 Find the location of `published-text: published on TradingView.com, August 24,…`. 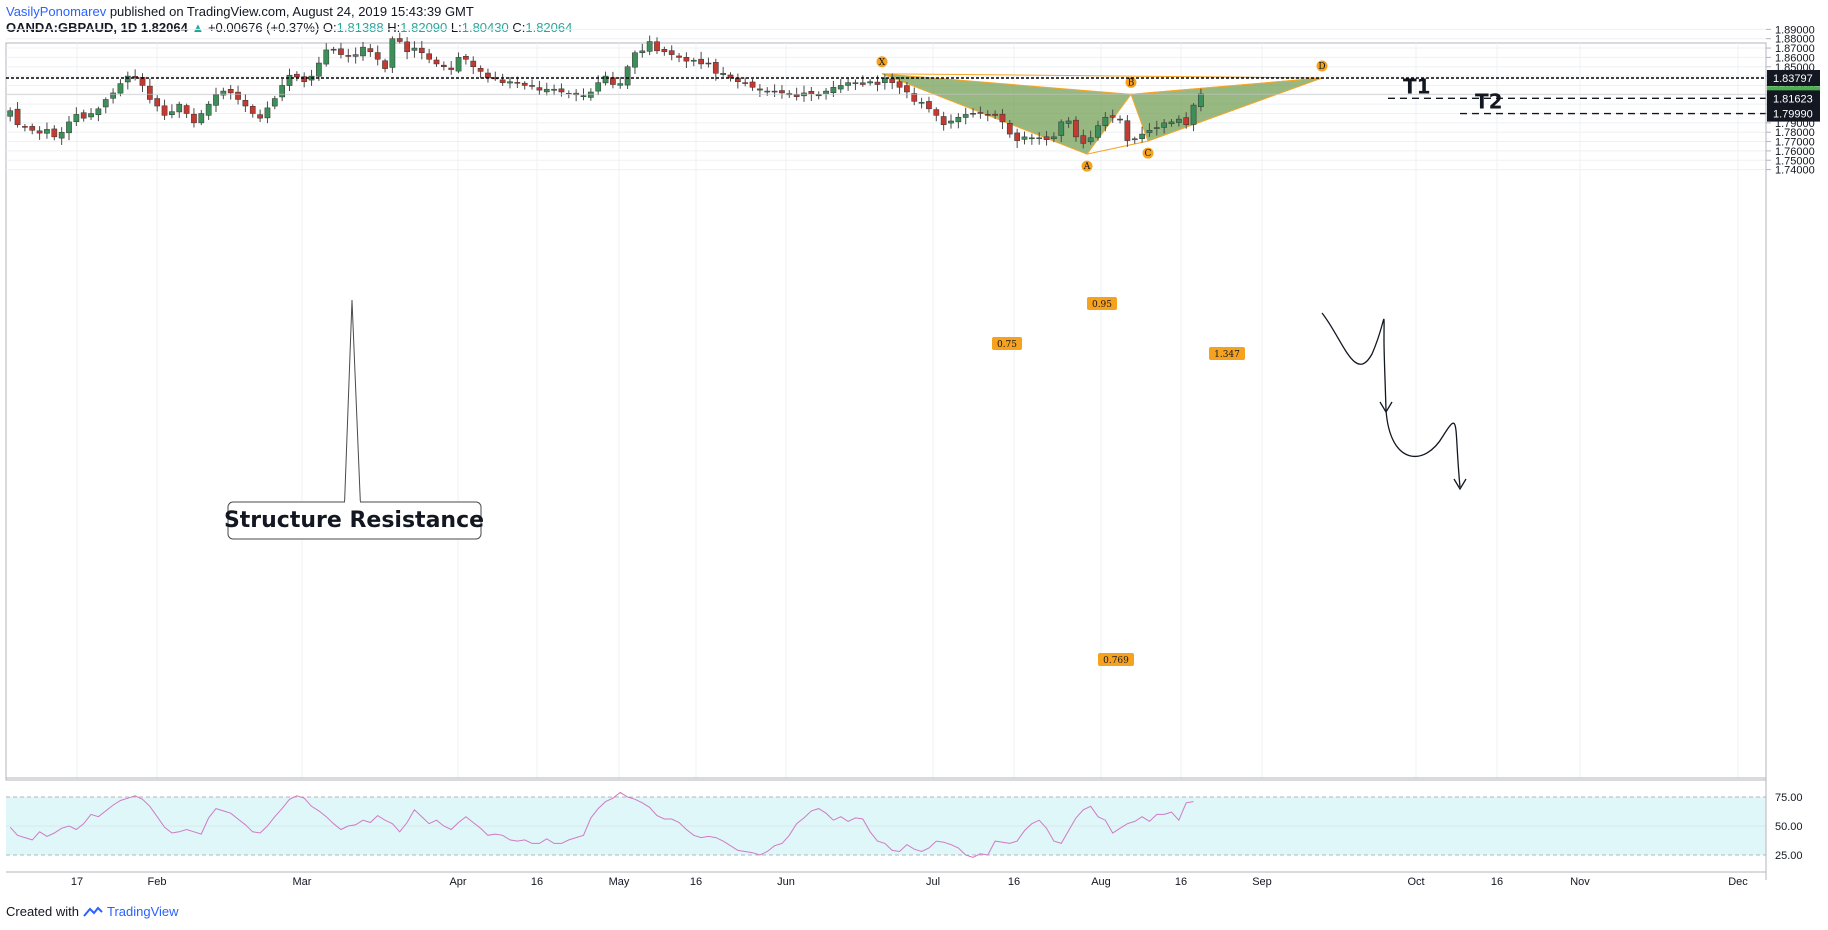

published-text: published on TradingView.com, August 24,… is located at coordinates (291, 11).